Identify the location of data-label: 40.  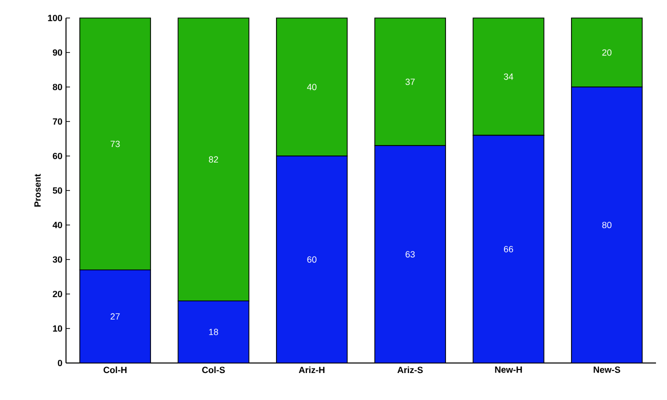
(311, 87).